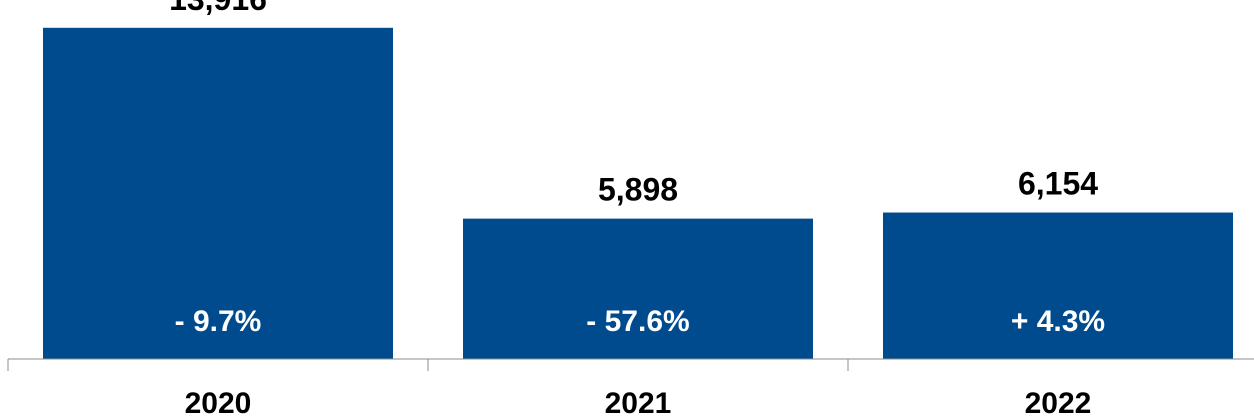 The height and width of the screenshot is (420, 1254). Describe the element at coordinates (218, 8) in the screenshot. I see `value-label-2020: 13,916` at that location.